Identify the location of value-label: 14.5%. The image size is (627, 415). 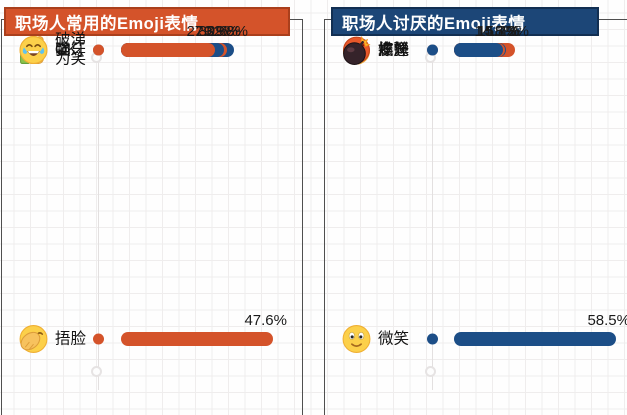
(495, 31).